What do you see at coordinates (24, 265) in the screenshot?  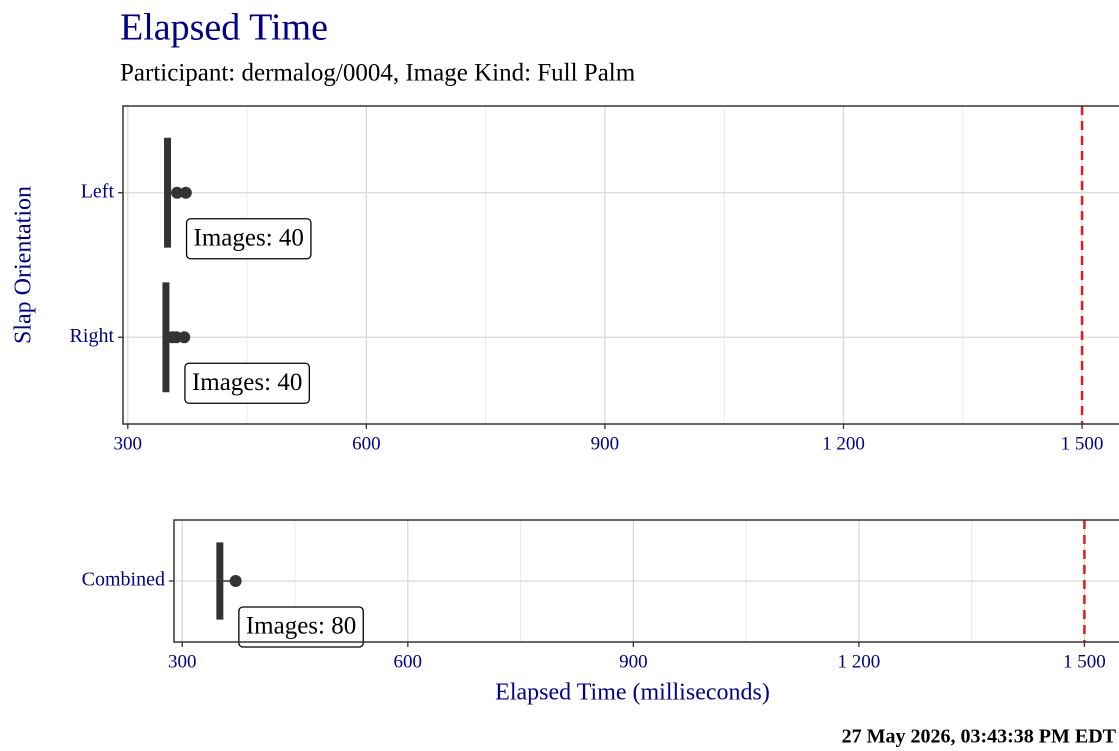 I see `y-axis-label: Slap Orientation` at bounding box center [24, 265].